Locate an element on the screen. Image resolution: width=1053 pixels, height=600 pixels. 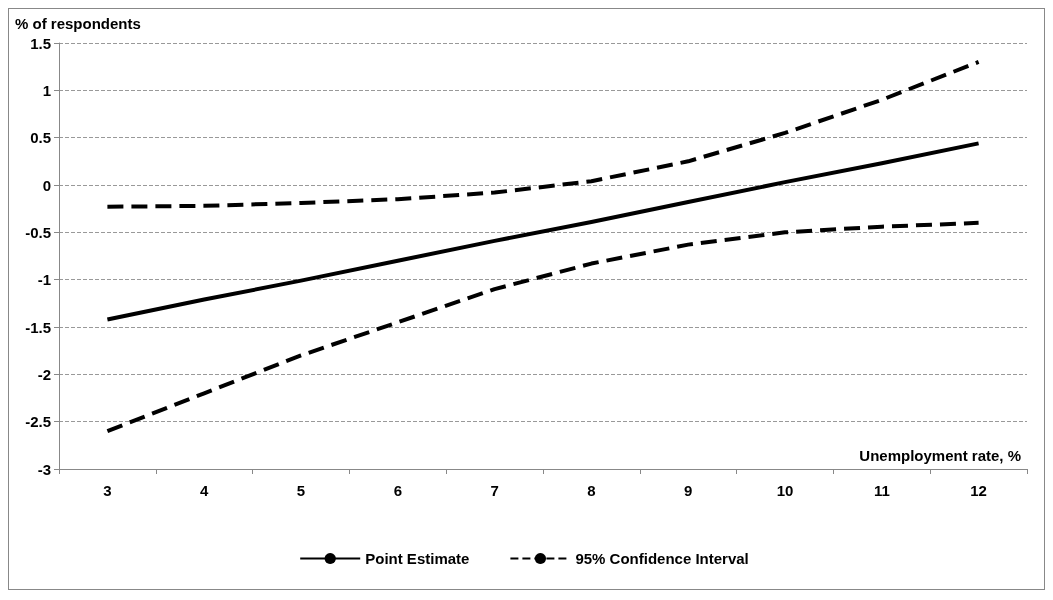
x-axis-title: Unemployment rate, % is located at coordinates (940, 455).